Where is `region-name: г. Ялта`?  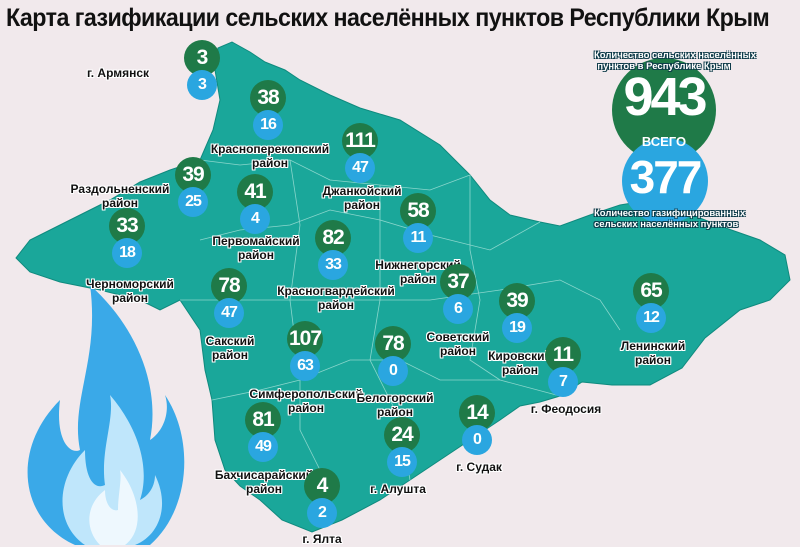
region-name: г. Ялта is located at coordinates (322, 539).